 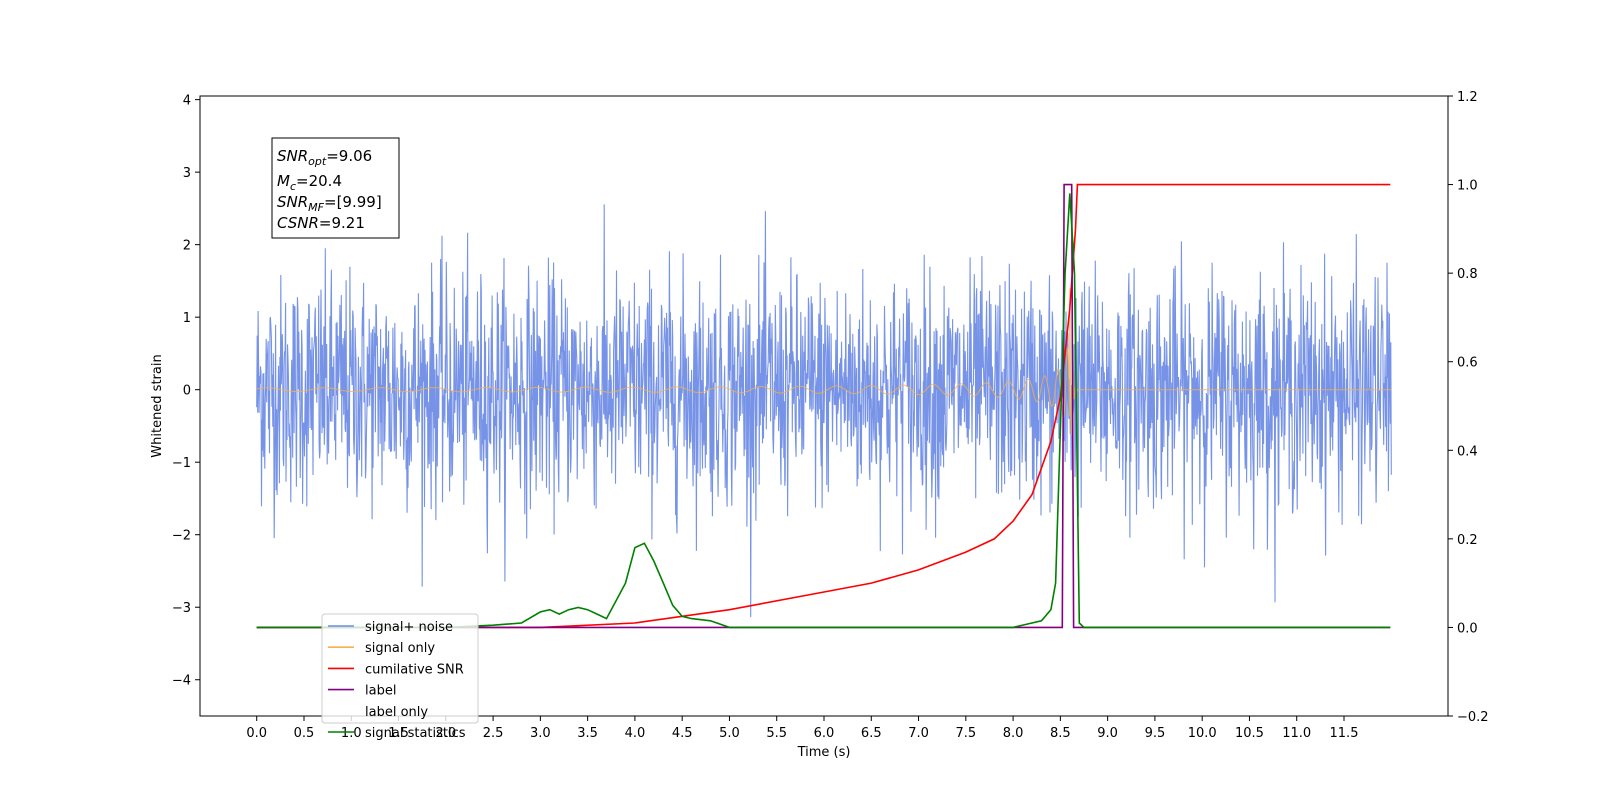 I want to click on x-tick-label: 7.0, so click(x=918, y=733).